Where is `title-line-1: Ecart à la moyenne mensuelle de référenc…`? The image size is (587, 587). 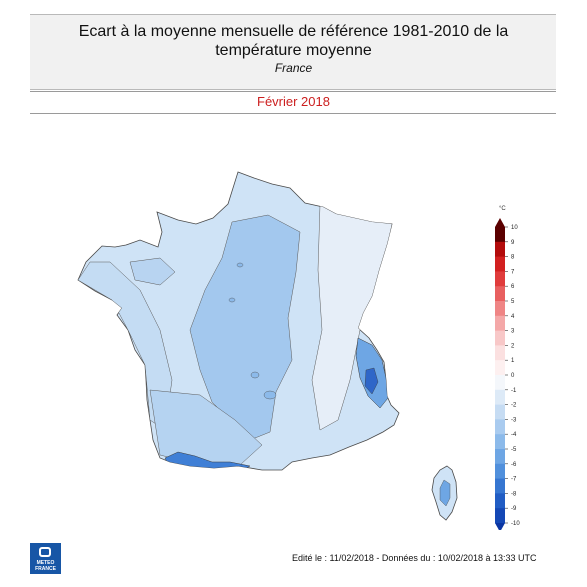 title-line-1: Ecart à la moyenne mensuelle de référenc… is located at coordinates (293, 31).